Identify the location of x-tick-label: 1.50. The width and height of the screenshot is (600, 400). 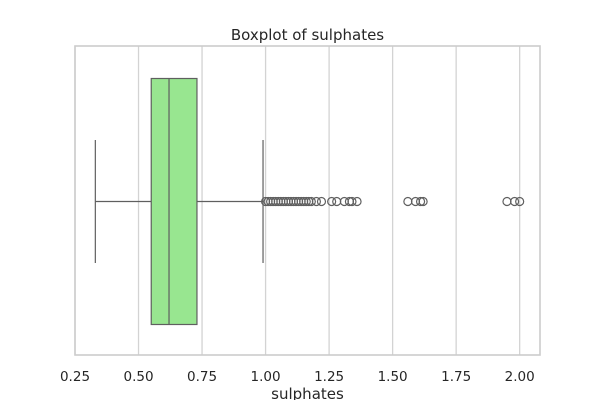
(393, 377).